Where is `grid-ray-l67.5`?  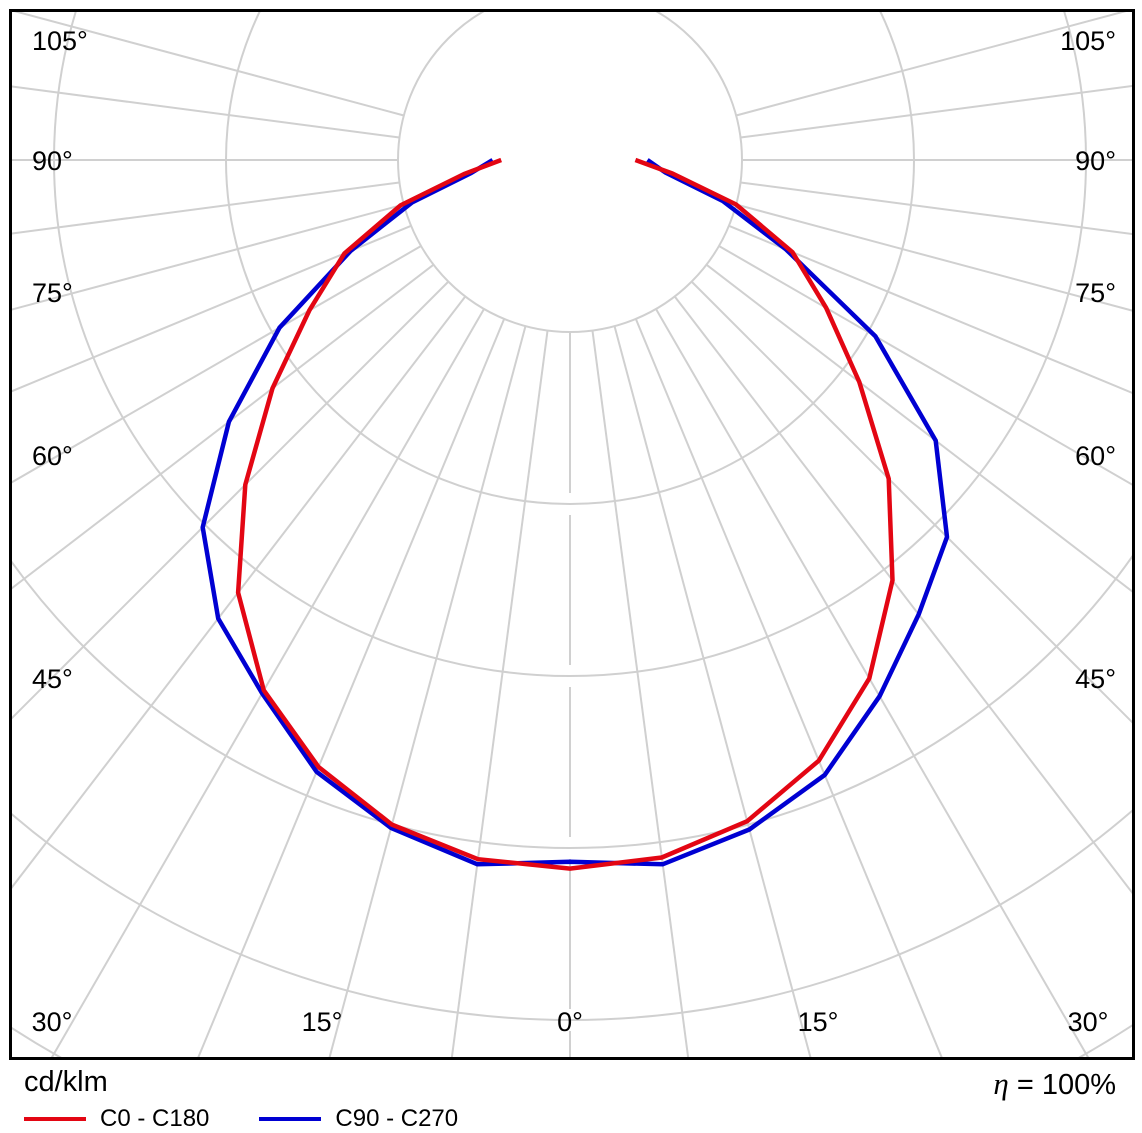 grid-ray-l67.5 is located at coordinates (212, 308).